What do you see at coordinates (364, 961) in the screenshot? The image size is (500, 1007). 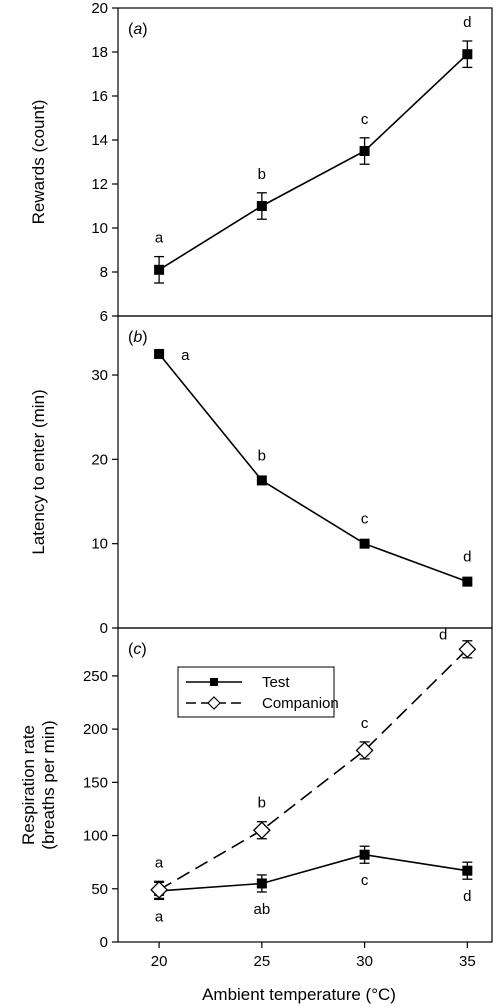 I see `x-tick-label: 30` at bounding box center [364, 961].